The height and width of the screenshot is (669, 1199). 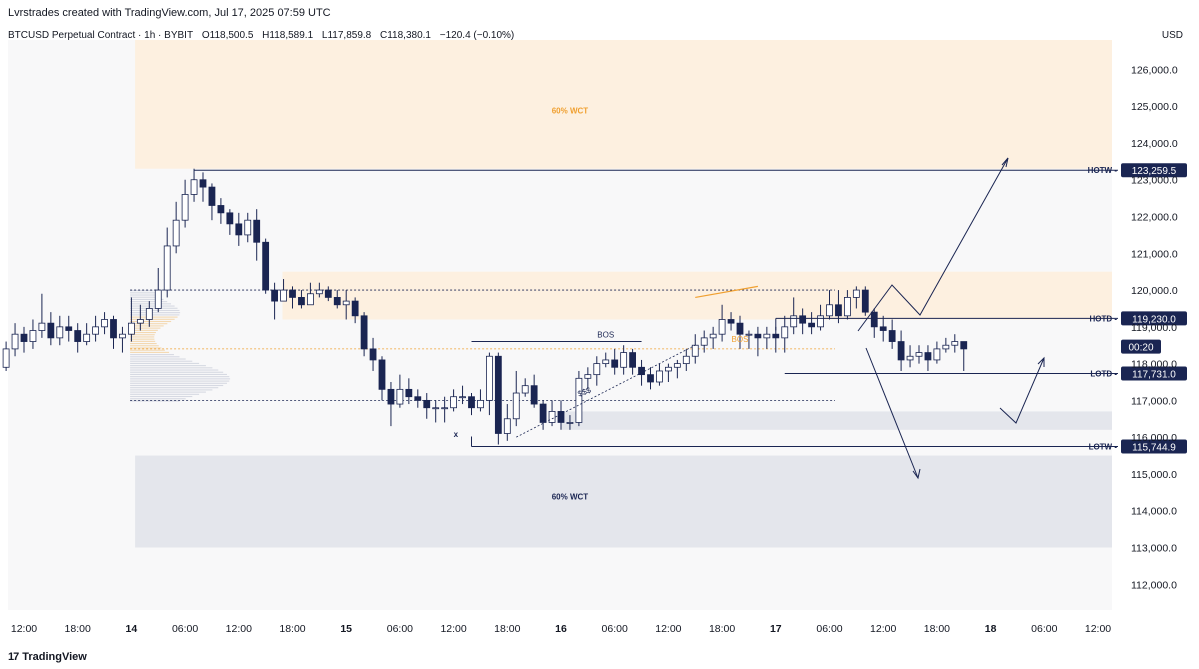 I want to click on symbol-name: BTCUSD Perpetual Contract · 1h · BYBIT, so click(x=101, y=35).